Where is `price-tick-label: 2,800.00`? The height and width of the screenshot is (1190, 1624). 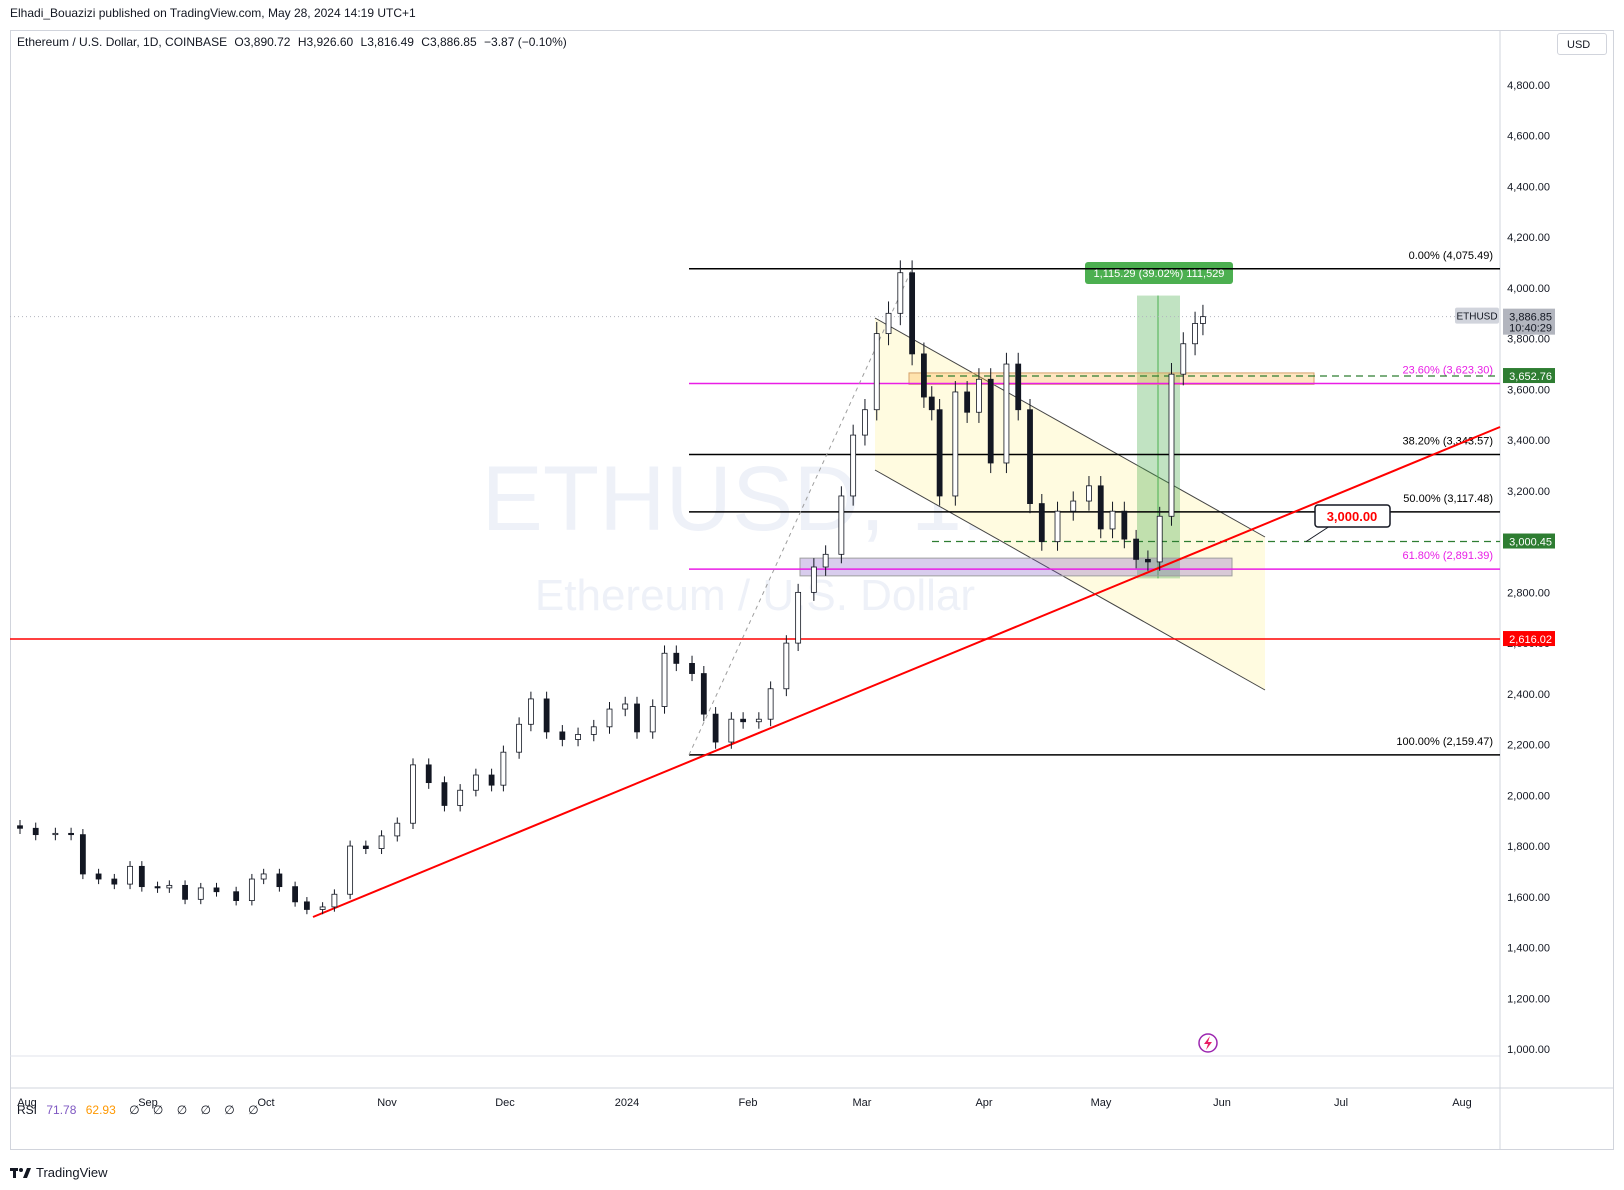 price-tick-label: 2,800.00 is located at coordinates (1528, 593).